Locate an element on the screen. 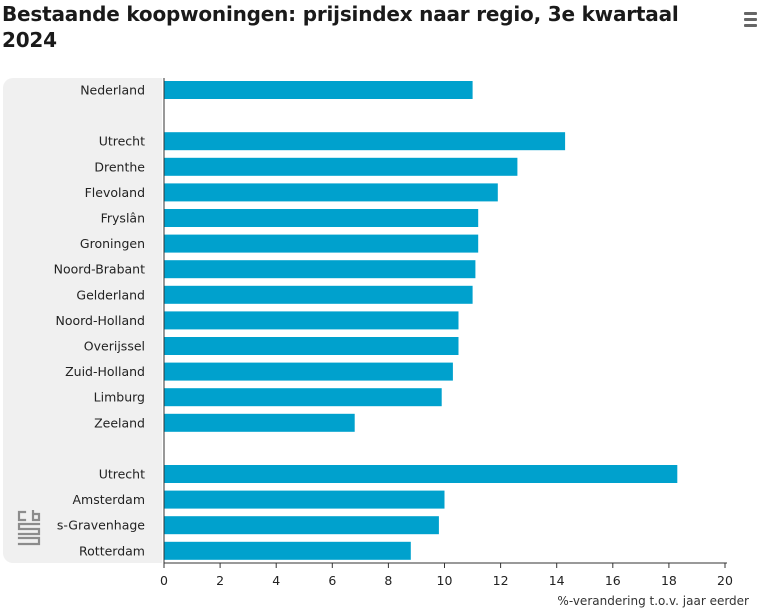 Image resolution: width=759 pixels, height=613 pixels. bar-overijssel is located at coordinates (311, 346).